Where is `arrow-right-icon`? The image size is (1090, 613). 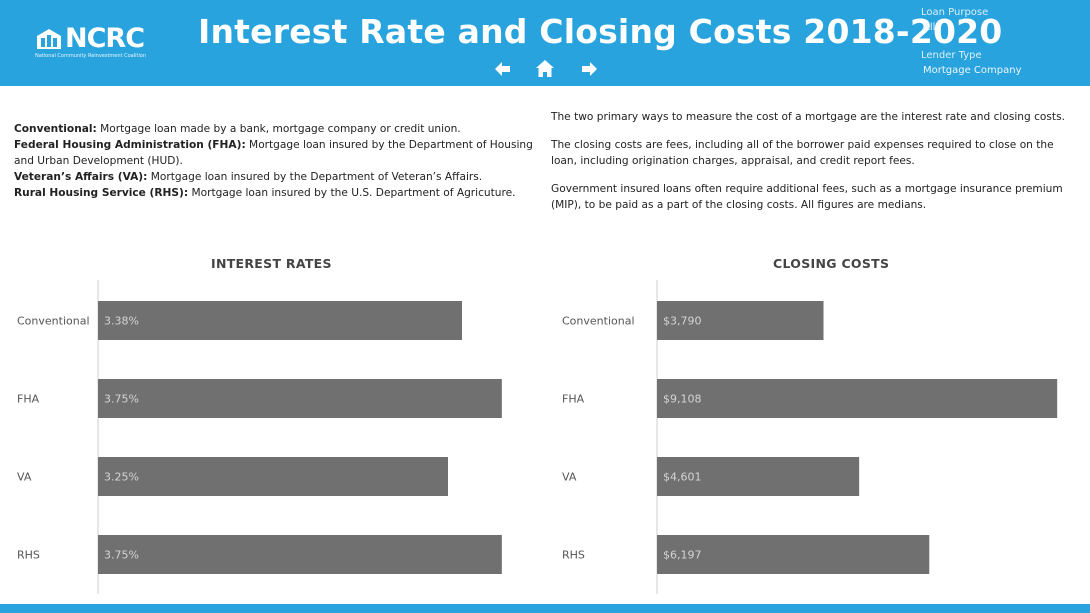
arrow-right-icon is located at coordinates (589, 69).